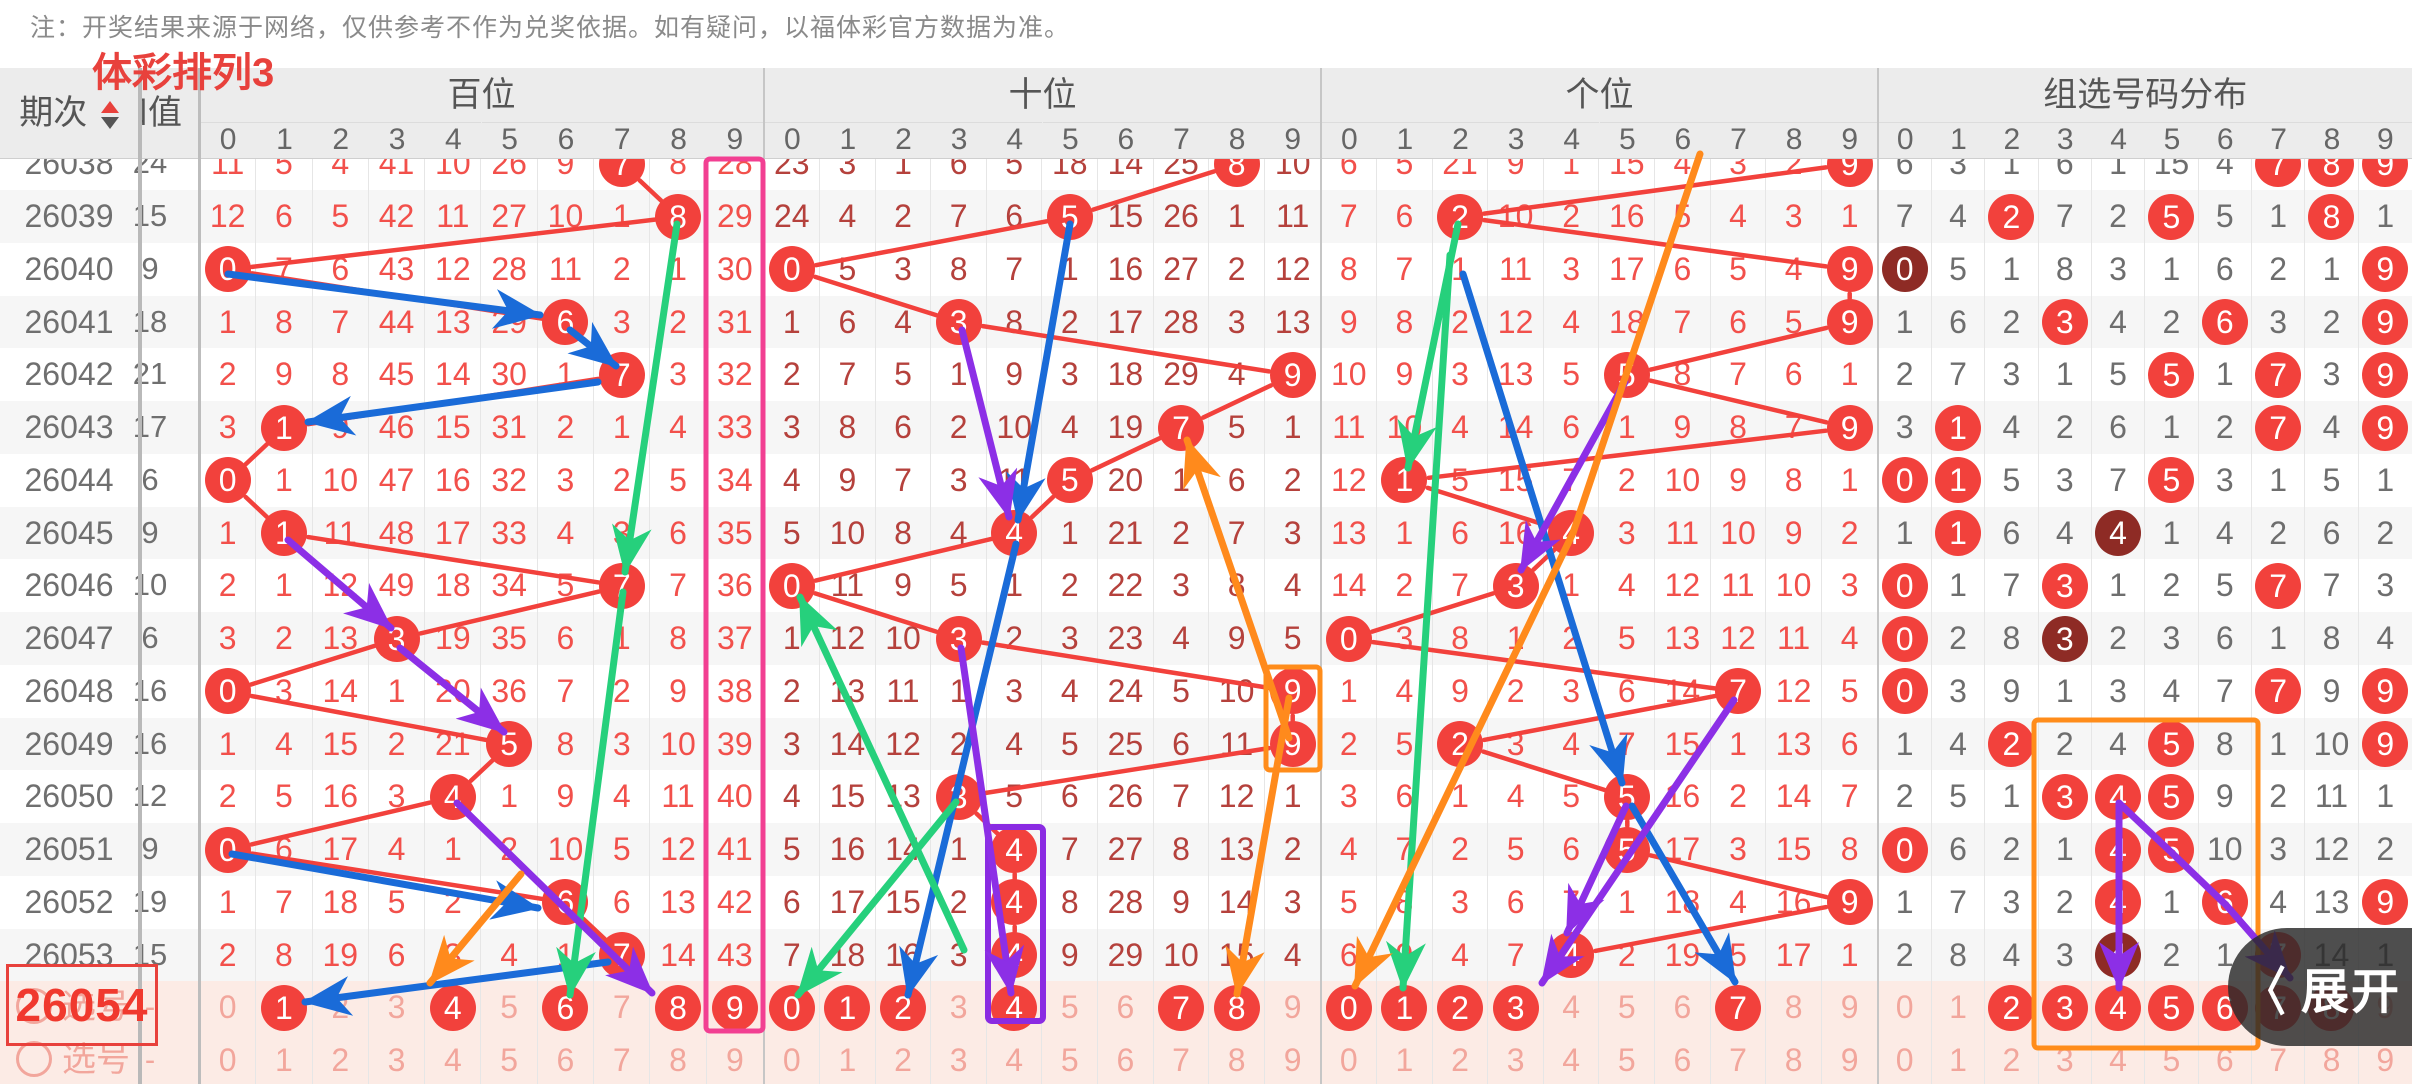 This screenshot has height=1084, width=2412. I want to click on drawn-number-circle: 3, so click(2064, 322).